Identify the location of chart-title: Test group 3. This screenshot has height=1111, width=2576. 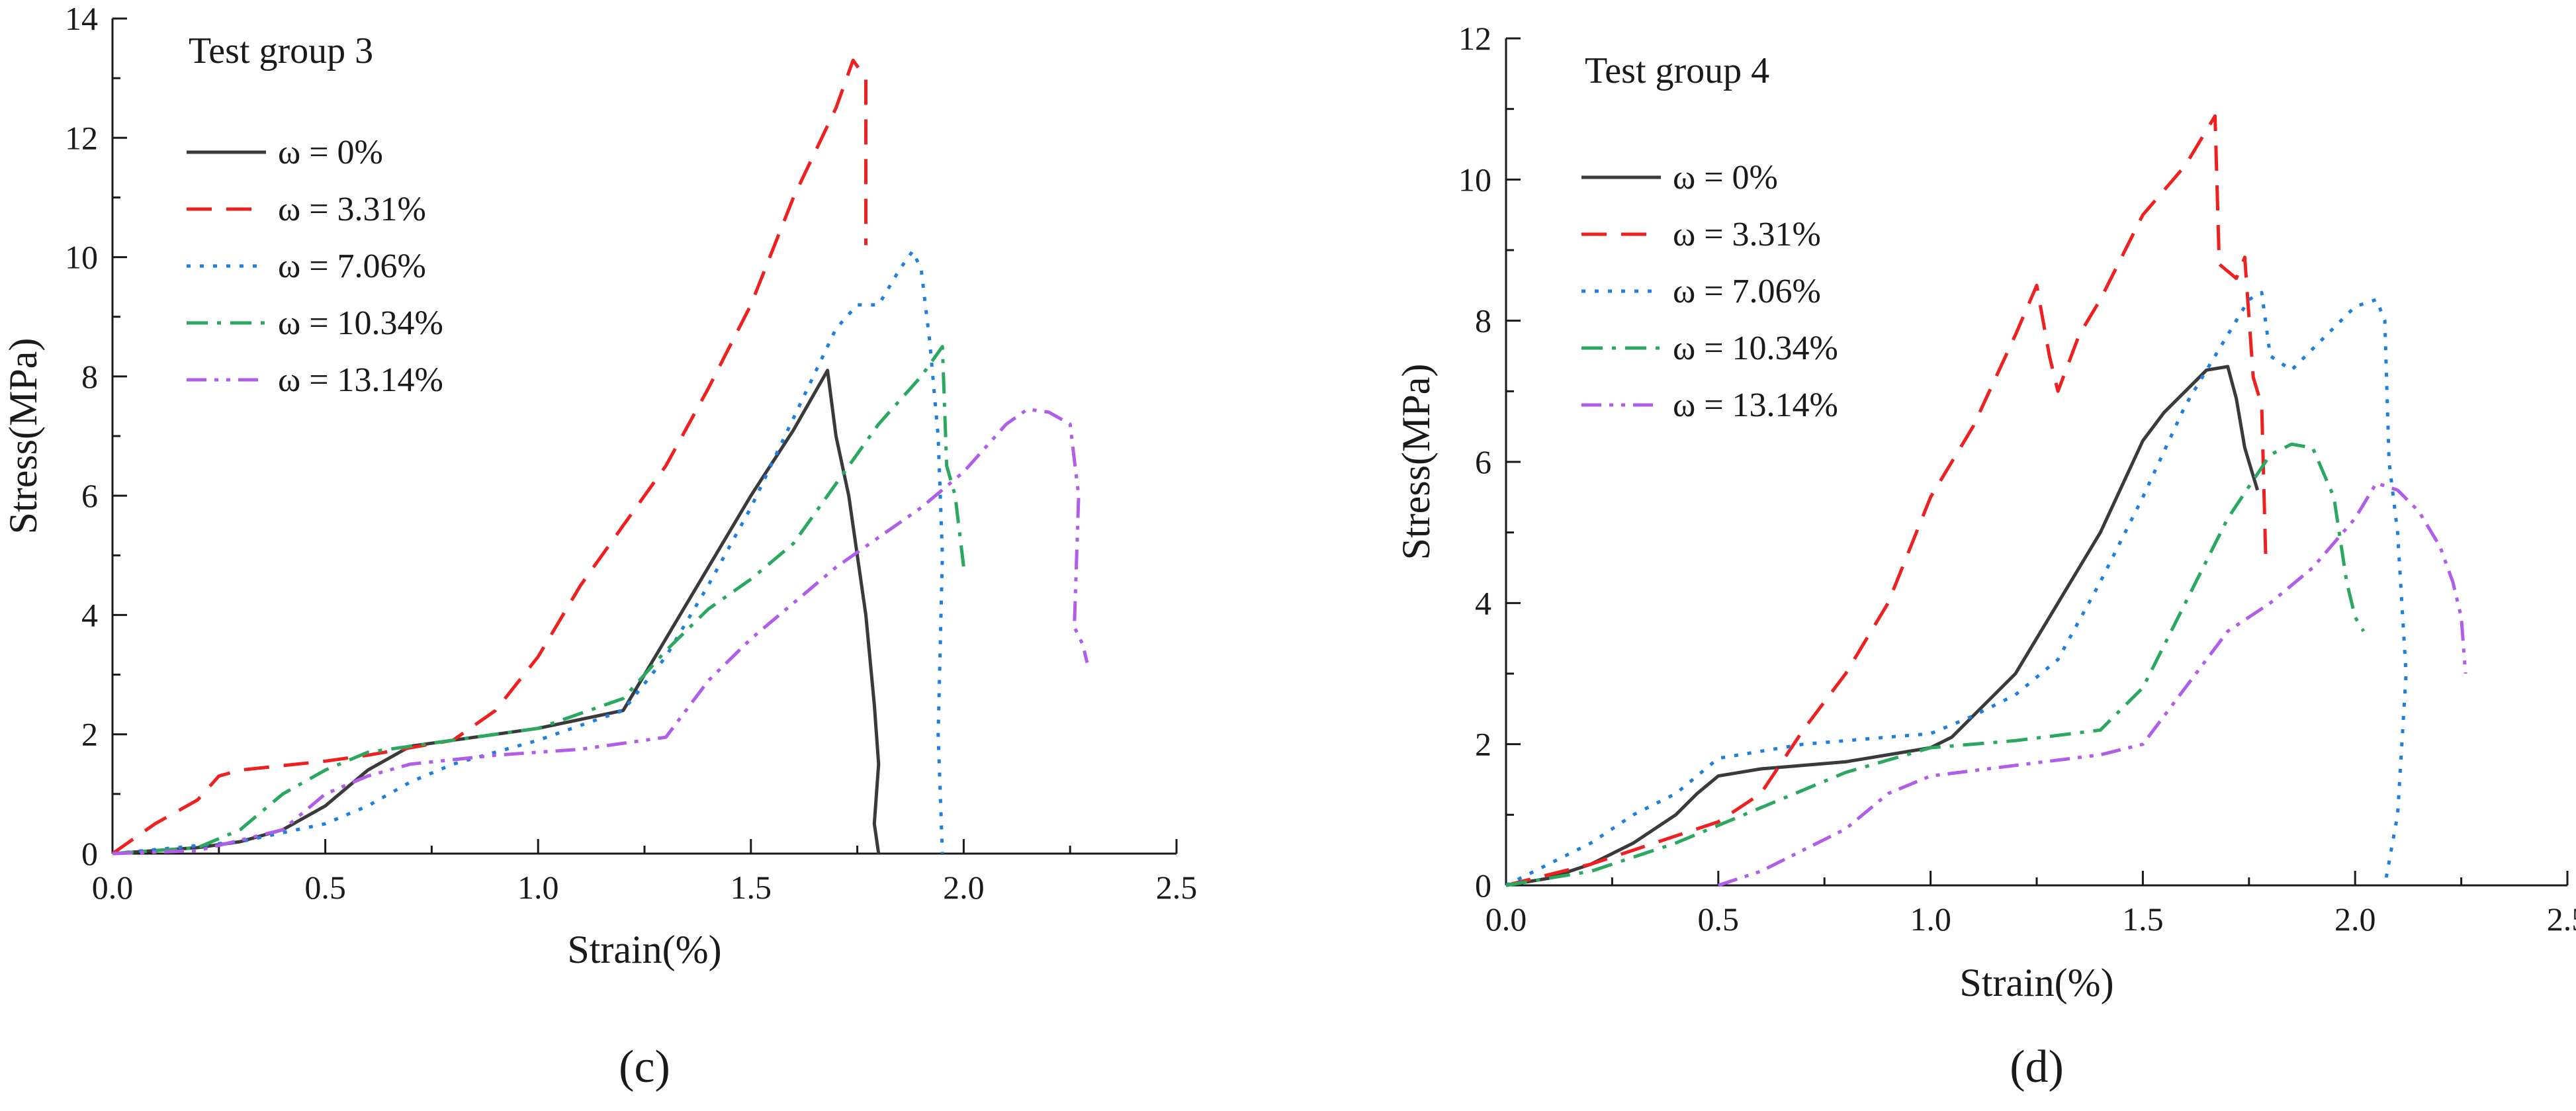
(281, 51).